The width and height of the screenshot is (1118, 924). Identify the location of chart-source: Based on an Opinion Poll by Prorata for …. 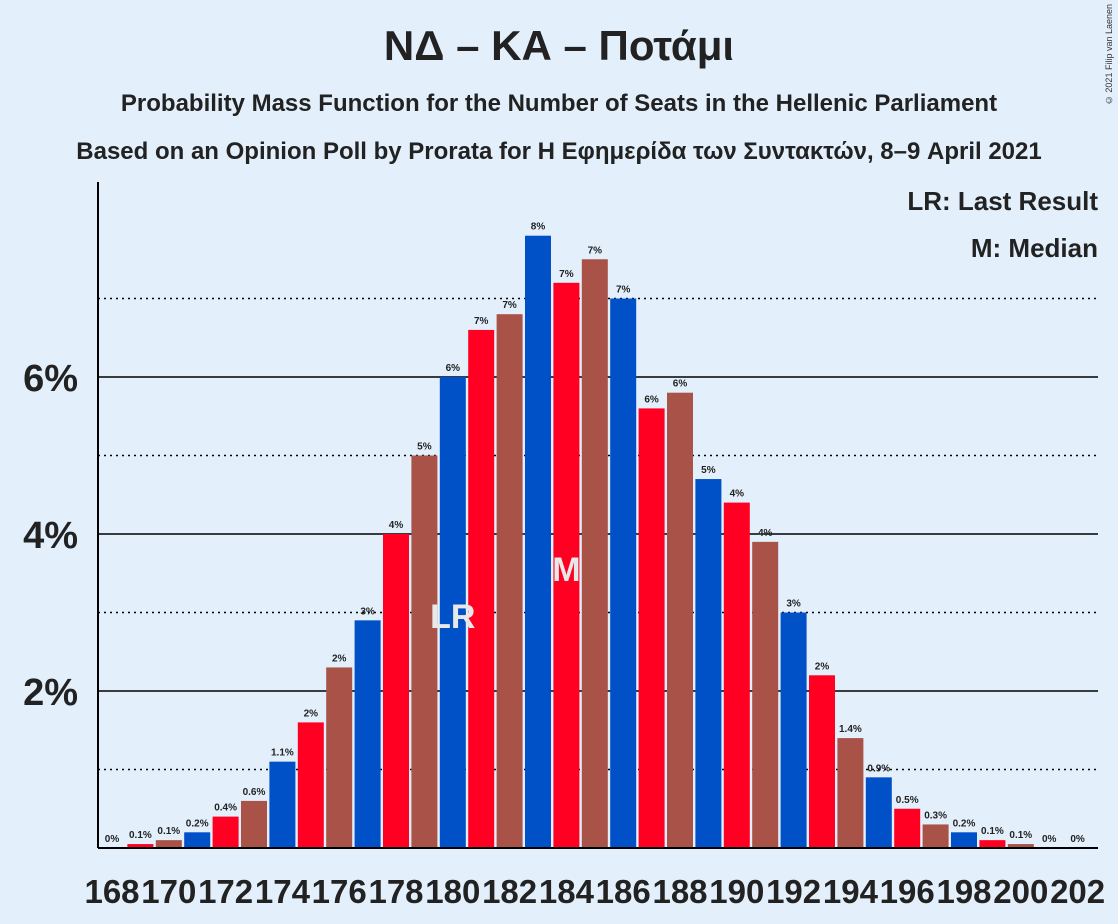
(559, 151).